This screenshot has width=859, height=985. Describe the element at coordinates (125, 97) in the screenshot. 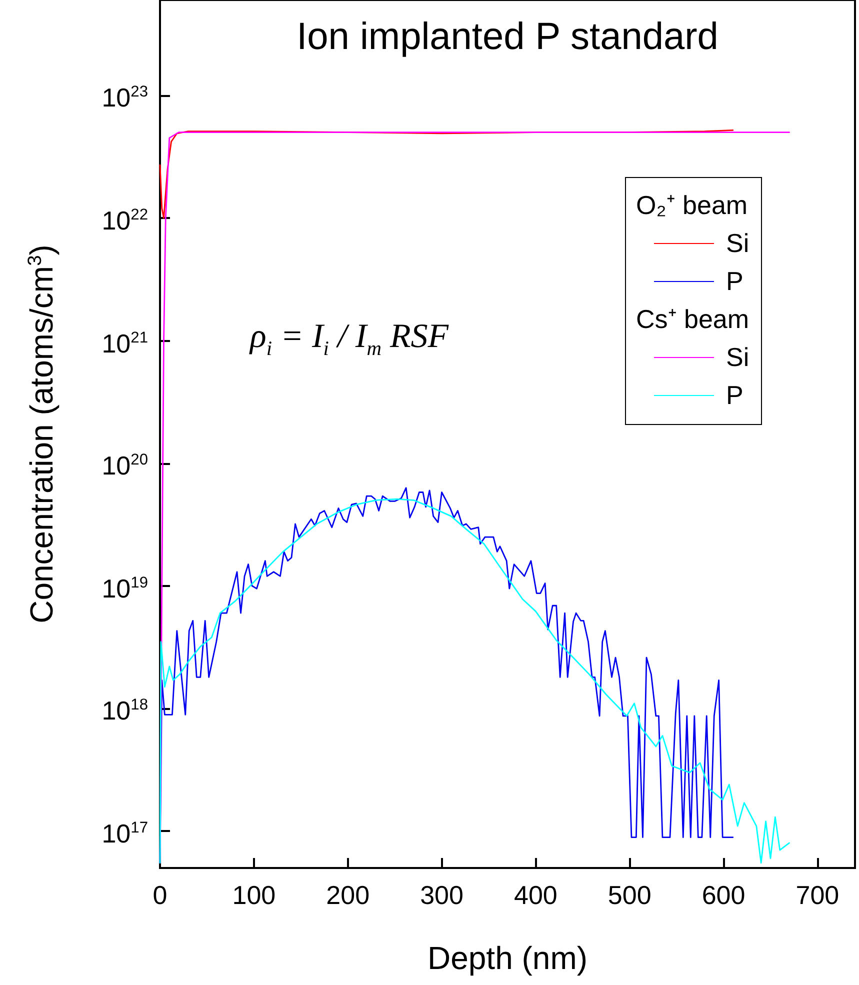

I see `y-tick-label: 10$^{23}$` at that location.